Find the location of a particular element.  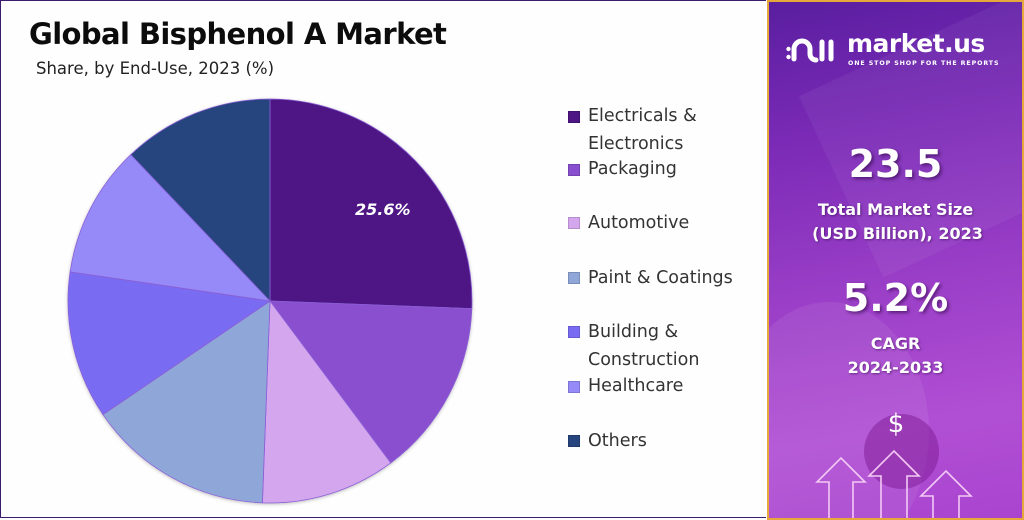

chart-title: Global Bisphenol A Market is located at coordinates (238, 34).